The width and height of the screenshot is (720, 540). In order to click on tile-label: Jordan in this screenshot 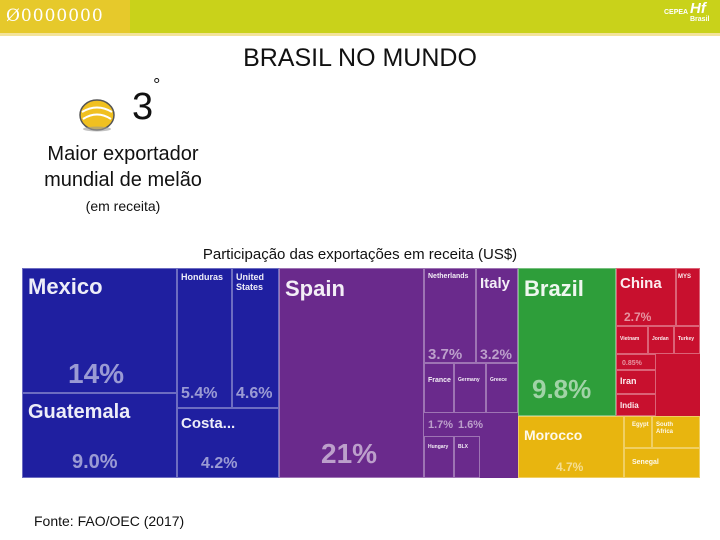, I will do `click(660, 339)`.